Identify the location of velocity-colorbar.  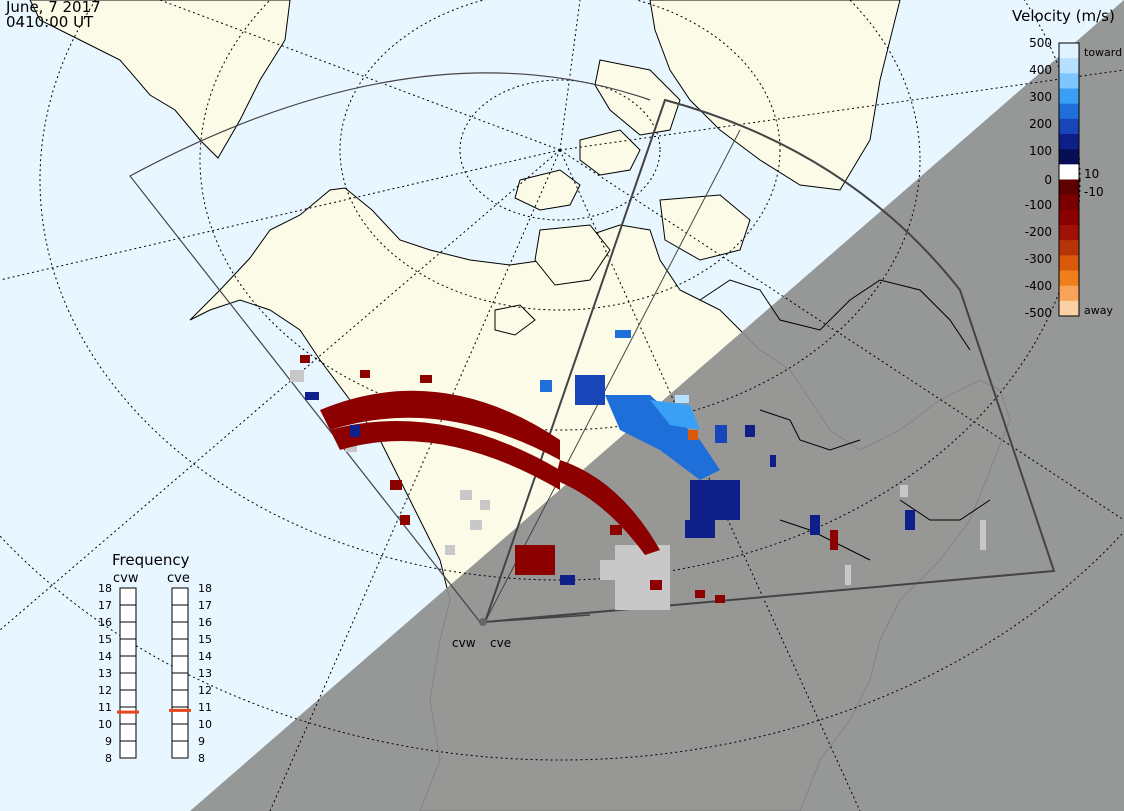
(1069, 179).